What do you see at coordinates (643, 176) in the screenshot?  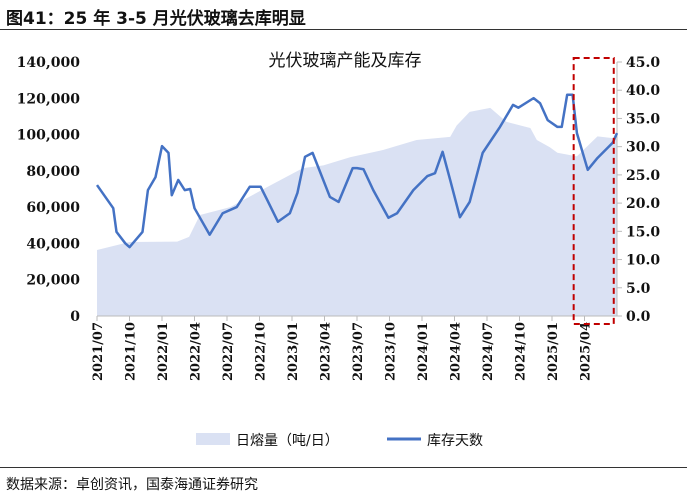 I see `right-y-tick-label: 25.0` at bounding box center [643, 176].